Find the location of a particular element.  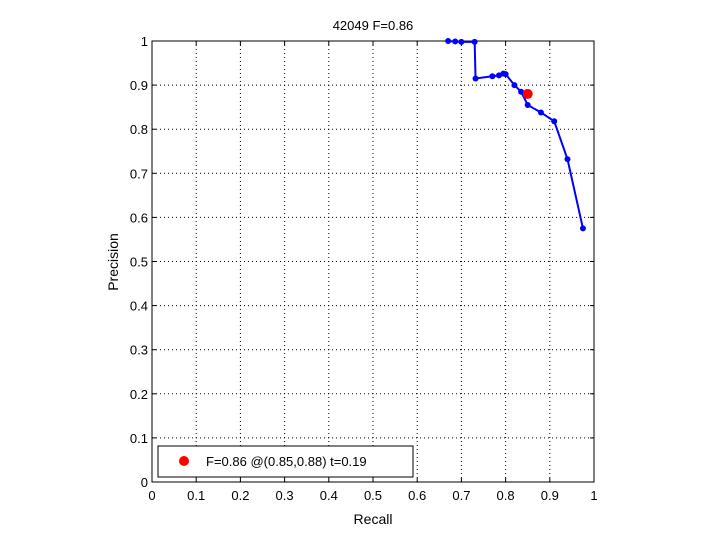

y-tick-label: 1 is located at coordinates (144, 41).